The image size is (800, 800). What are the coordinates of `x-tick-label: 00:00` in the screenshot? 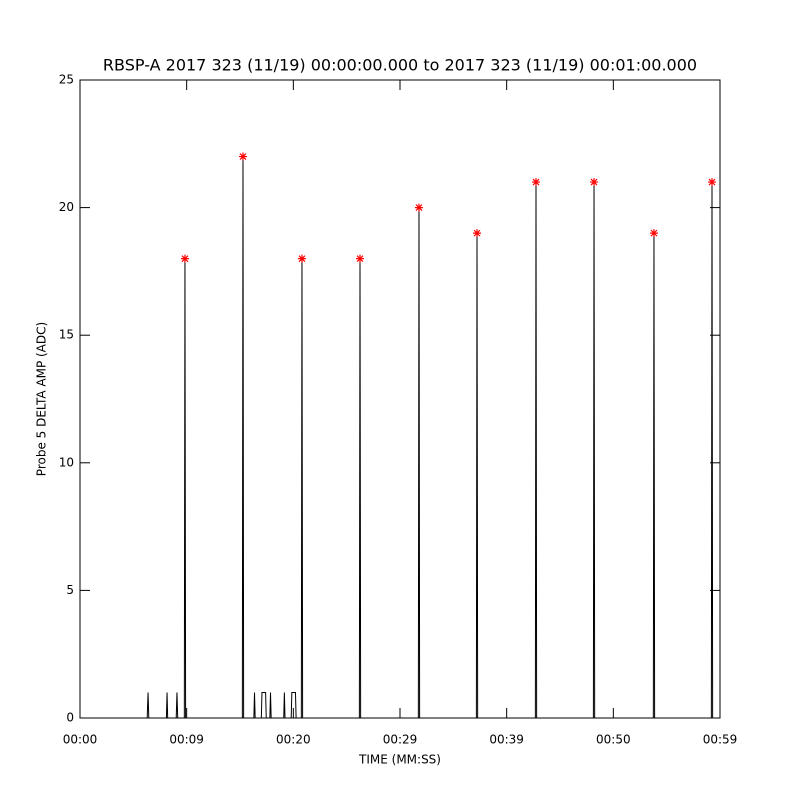 It's located at (80, 740).